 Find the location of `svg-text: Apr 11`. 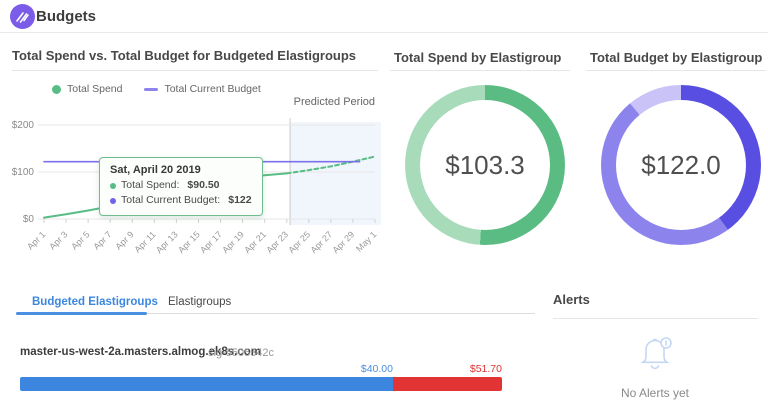

svg-text: Apr 11 is located at coordinates (144, 241).